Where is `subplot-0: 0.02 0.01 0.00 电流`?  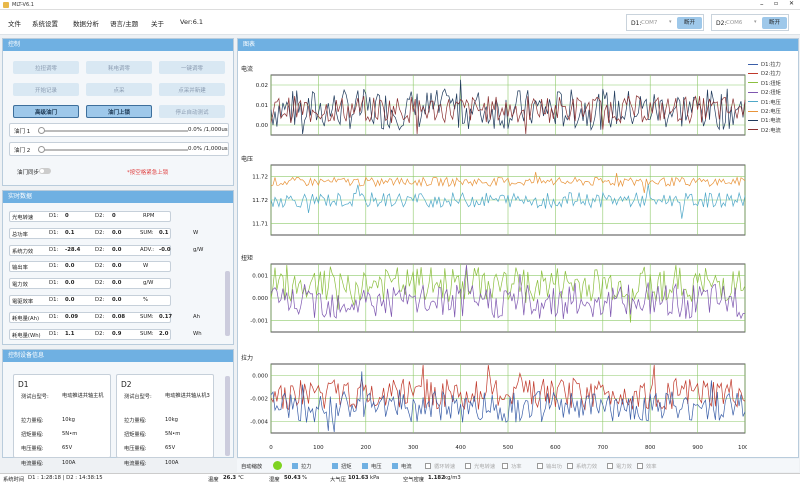 subplot-0: 0.02 0.01 0.00 电流 is located at coordinates (493, 100).